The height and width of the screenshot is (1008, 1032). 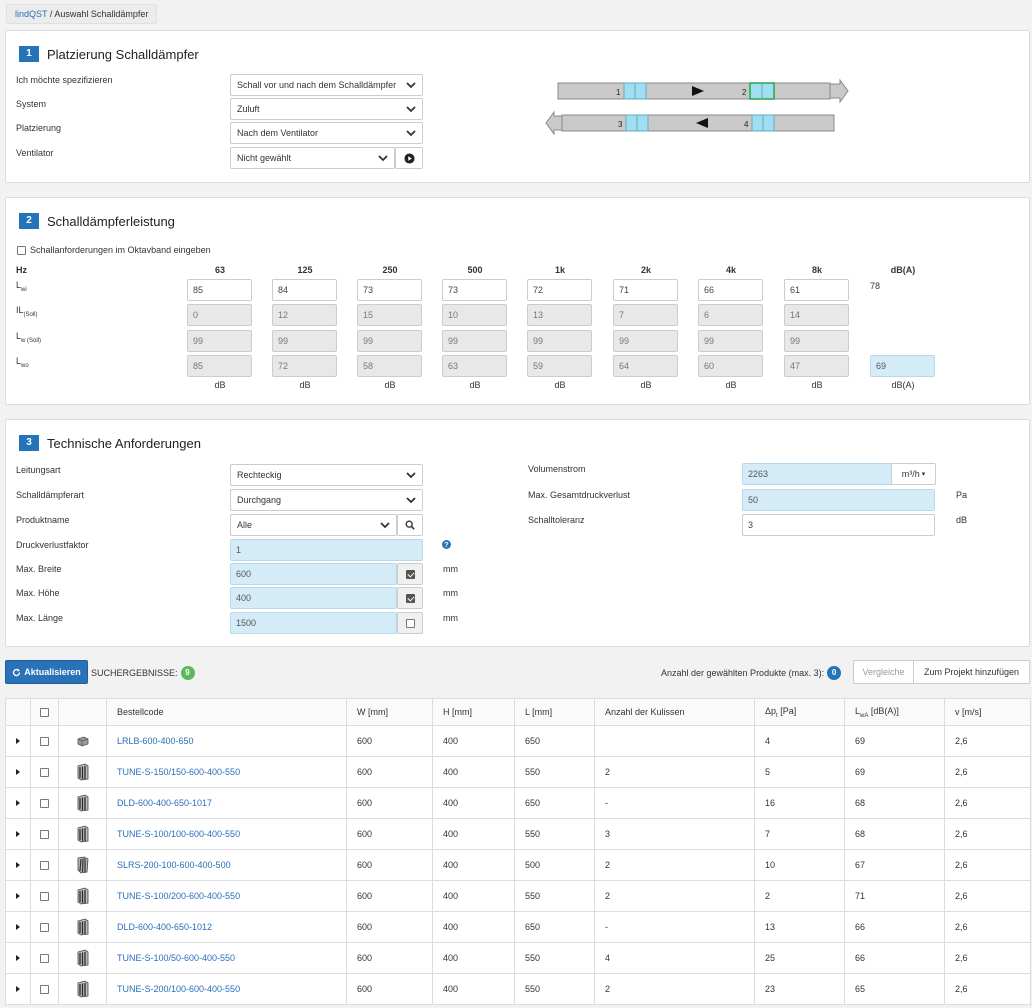 I want to click on col-bestellcode: Bestellcode, so click(x=226, y=712).